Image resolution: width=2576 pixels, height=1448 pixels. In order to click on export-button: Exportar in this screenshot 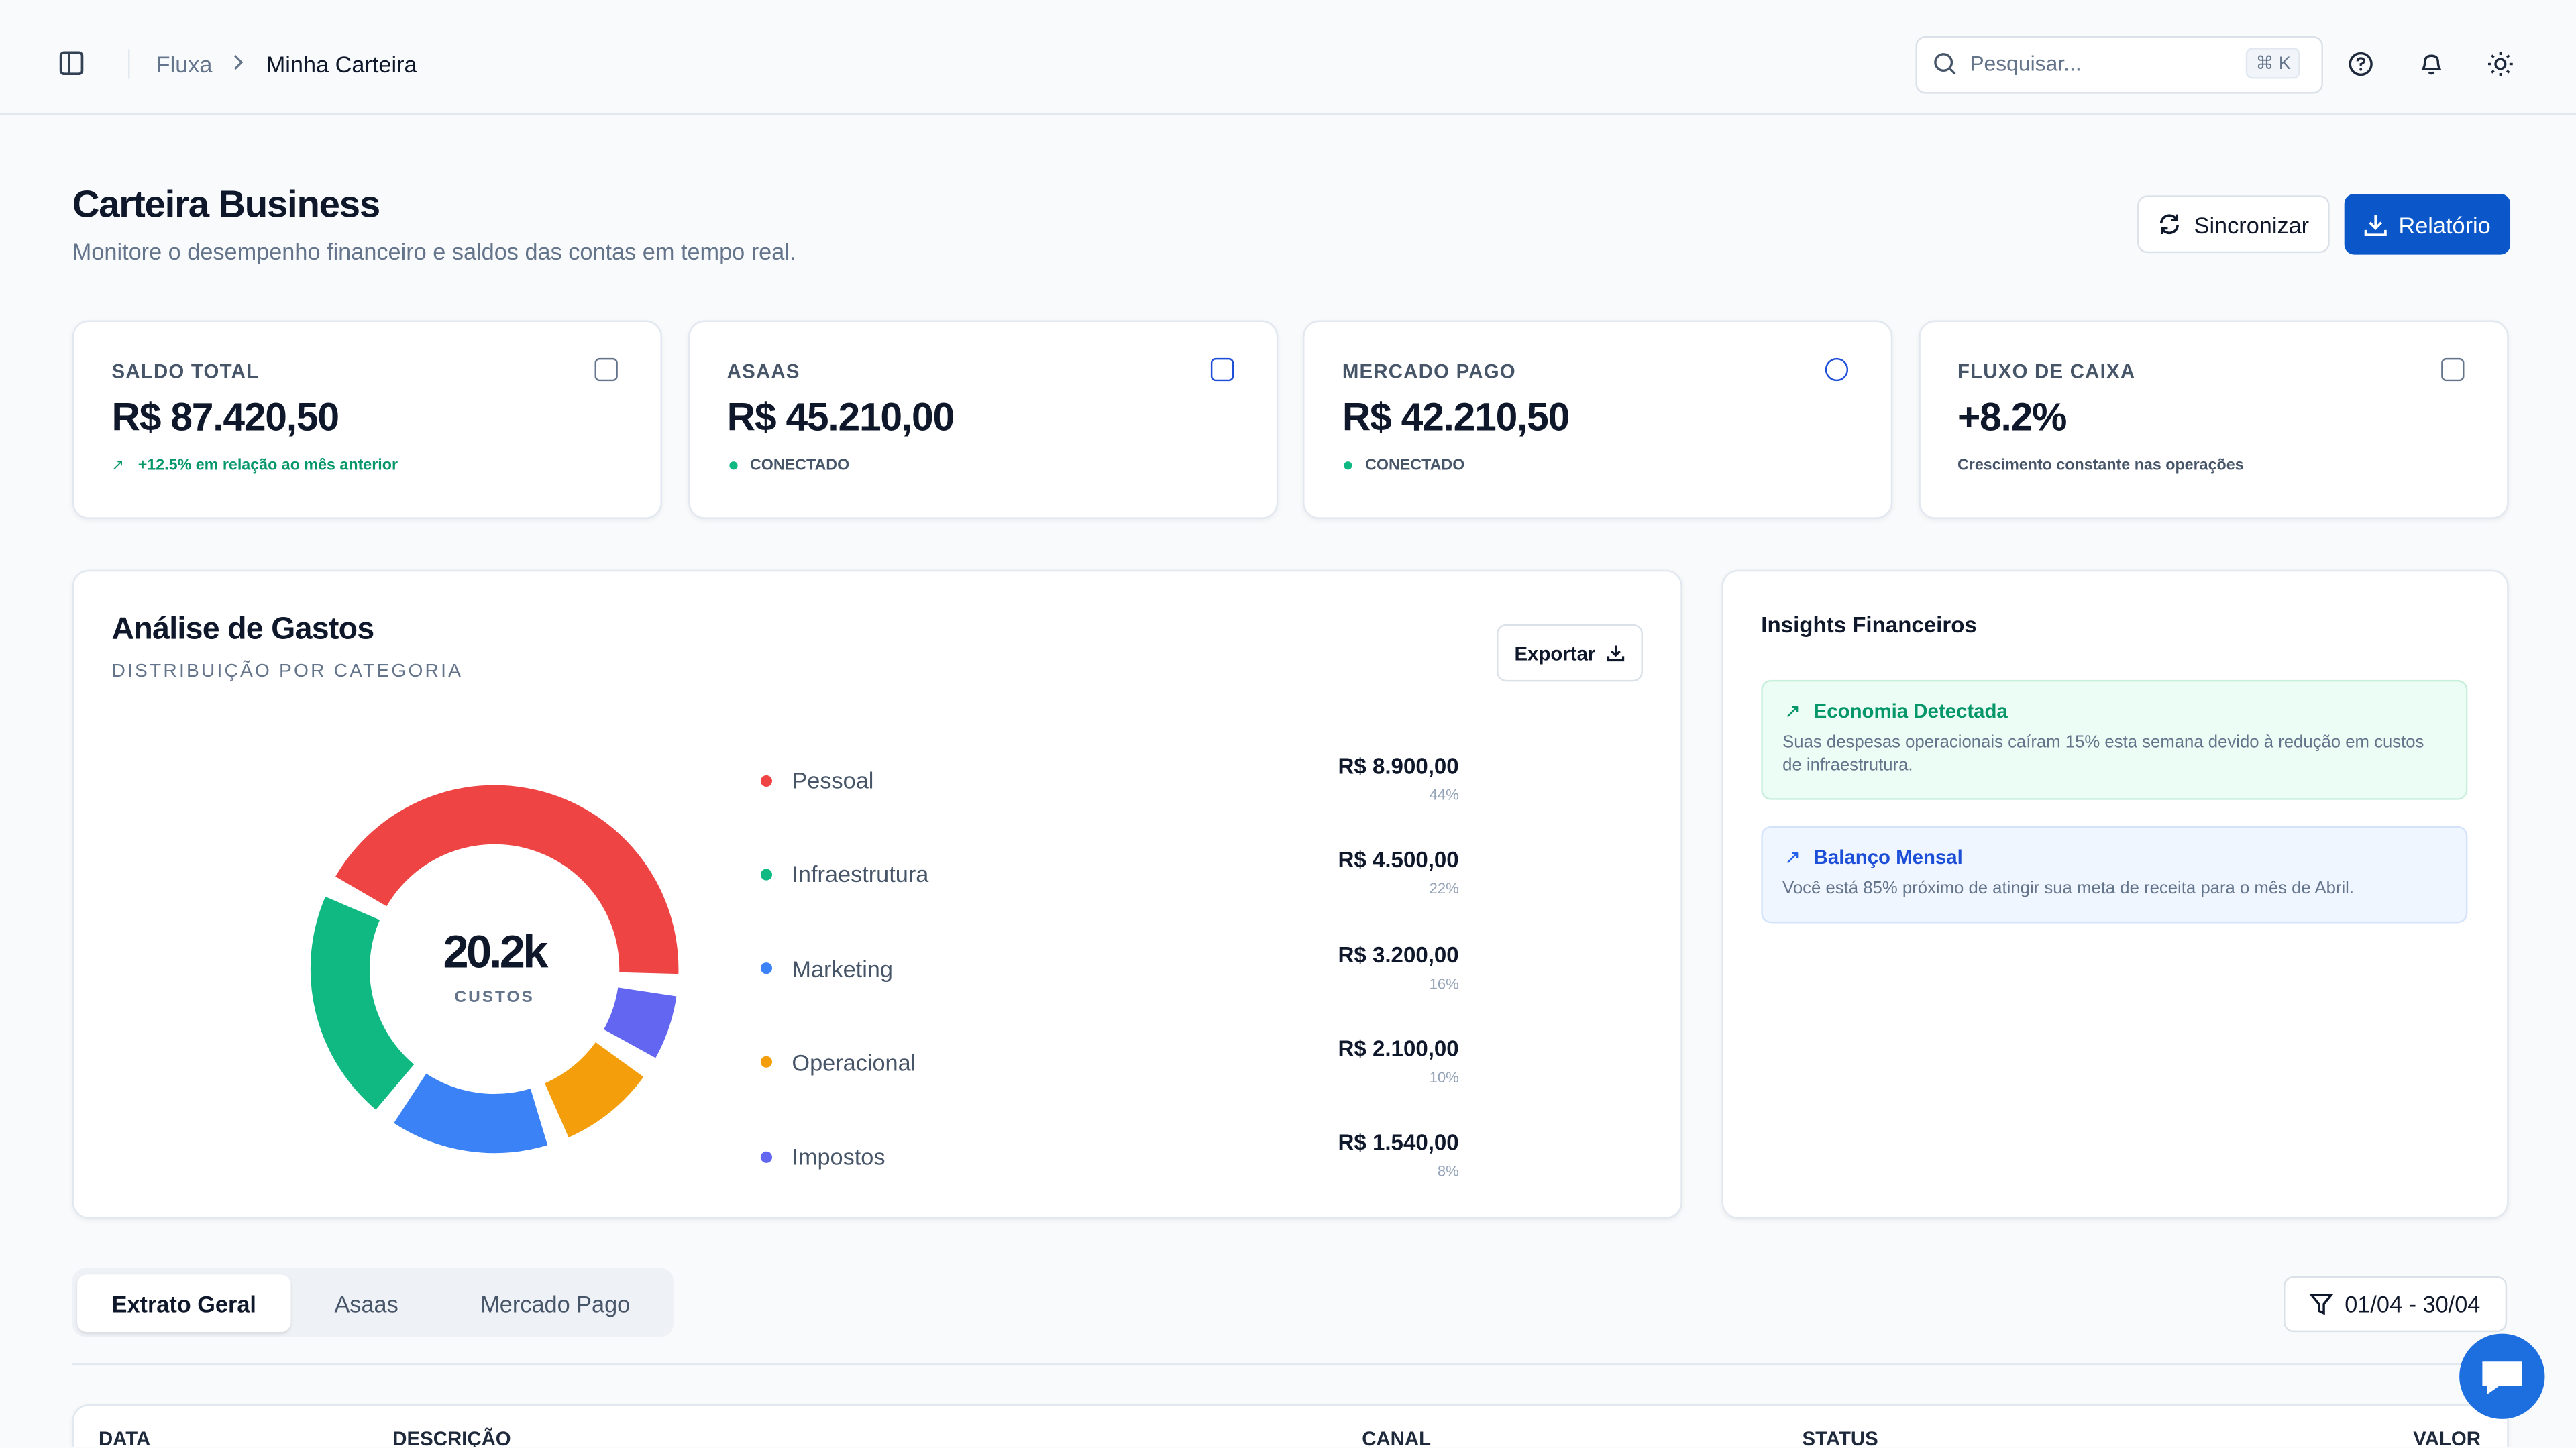, I will do `click(1570, 653)`.